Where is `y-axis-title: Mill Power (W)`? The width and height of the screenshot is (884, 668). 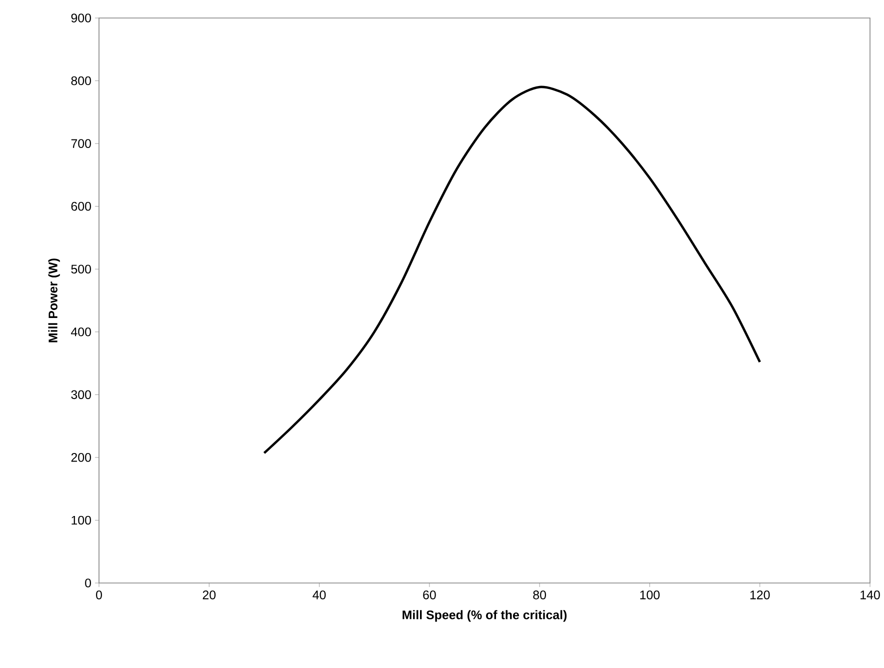 y-axis-title: Mill Power (W) is located at coordinates (54, 300).